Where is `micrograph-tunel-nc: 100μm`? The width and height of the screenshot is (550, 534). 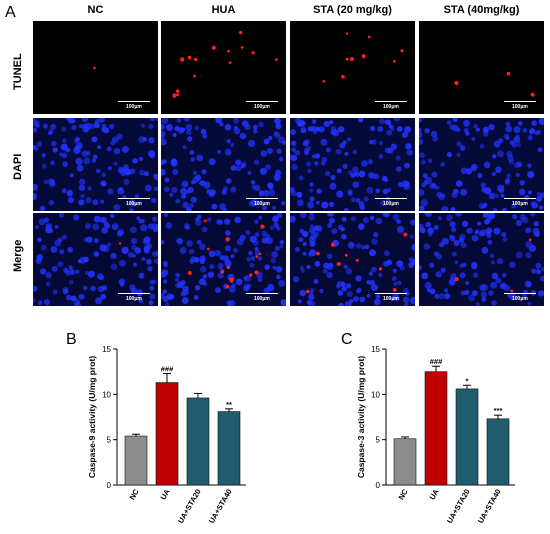 micrograph-tunel-nc: 100μm is located at coordinates (95, 67).